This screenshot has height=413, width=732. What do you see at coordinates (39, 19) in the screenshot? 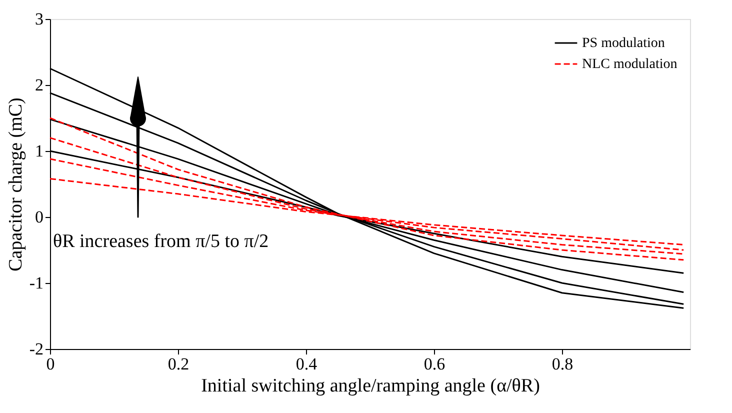
I see `y-tick-label: 3` at bounding box center [39, 19].